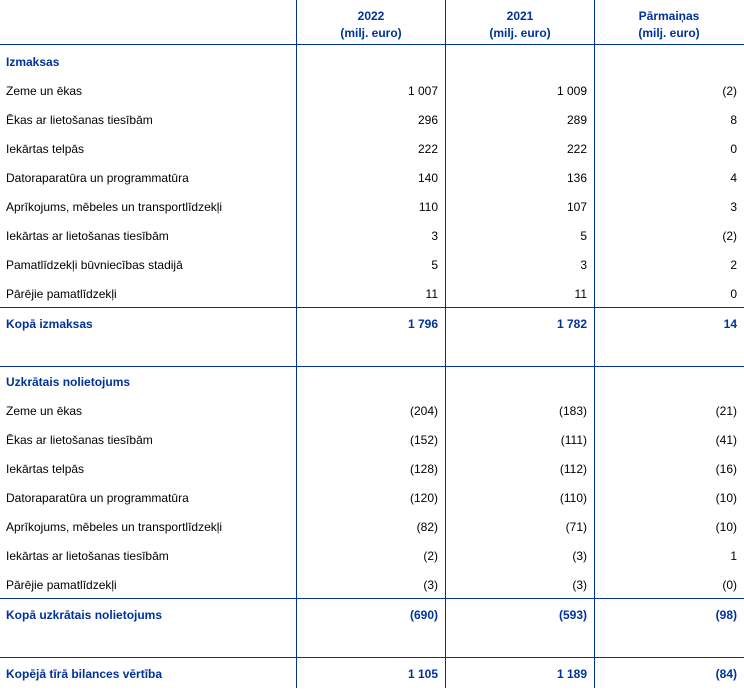  Describe the element at coordinates (427, 149) in the screenshot. I see `value-2022: 222` at that location.